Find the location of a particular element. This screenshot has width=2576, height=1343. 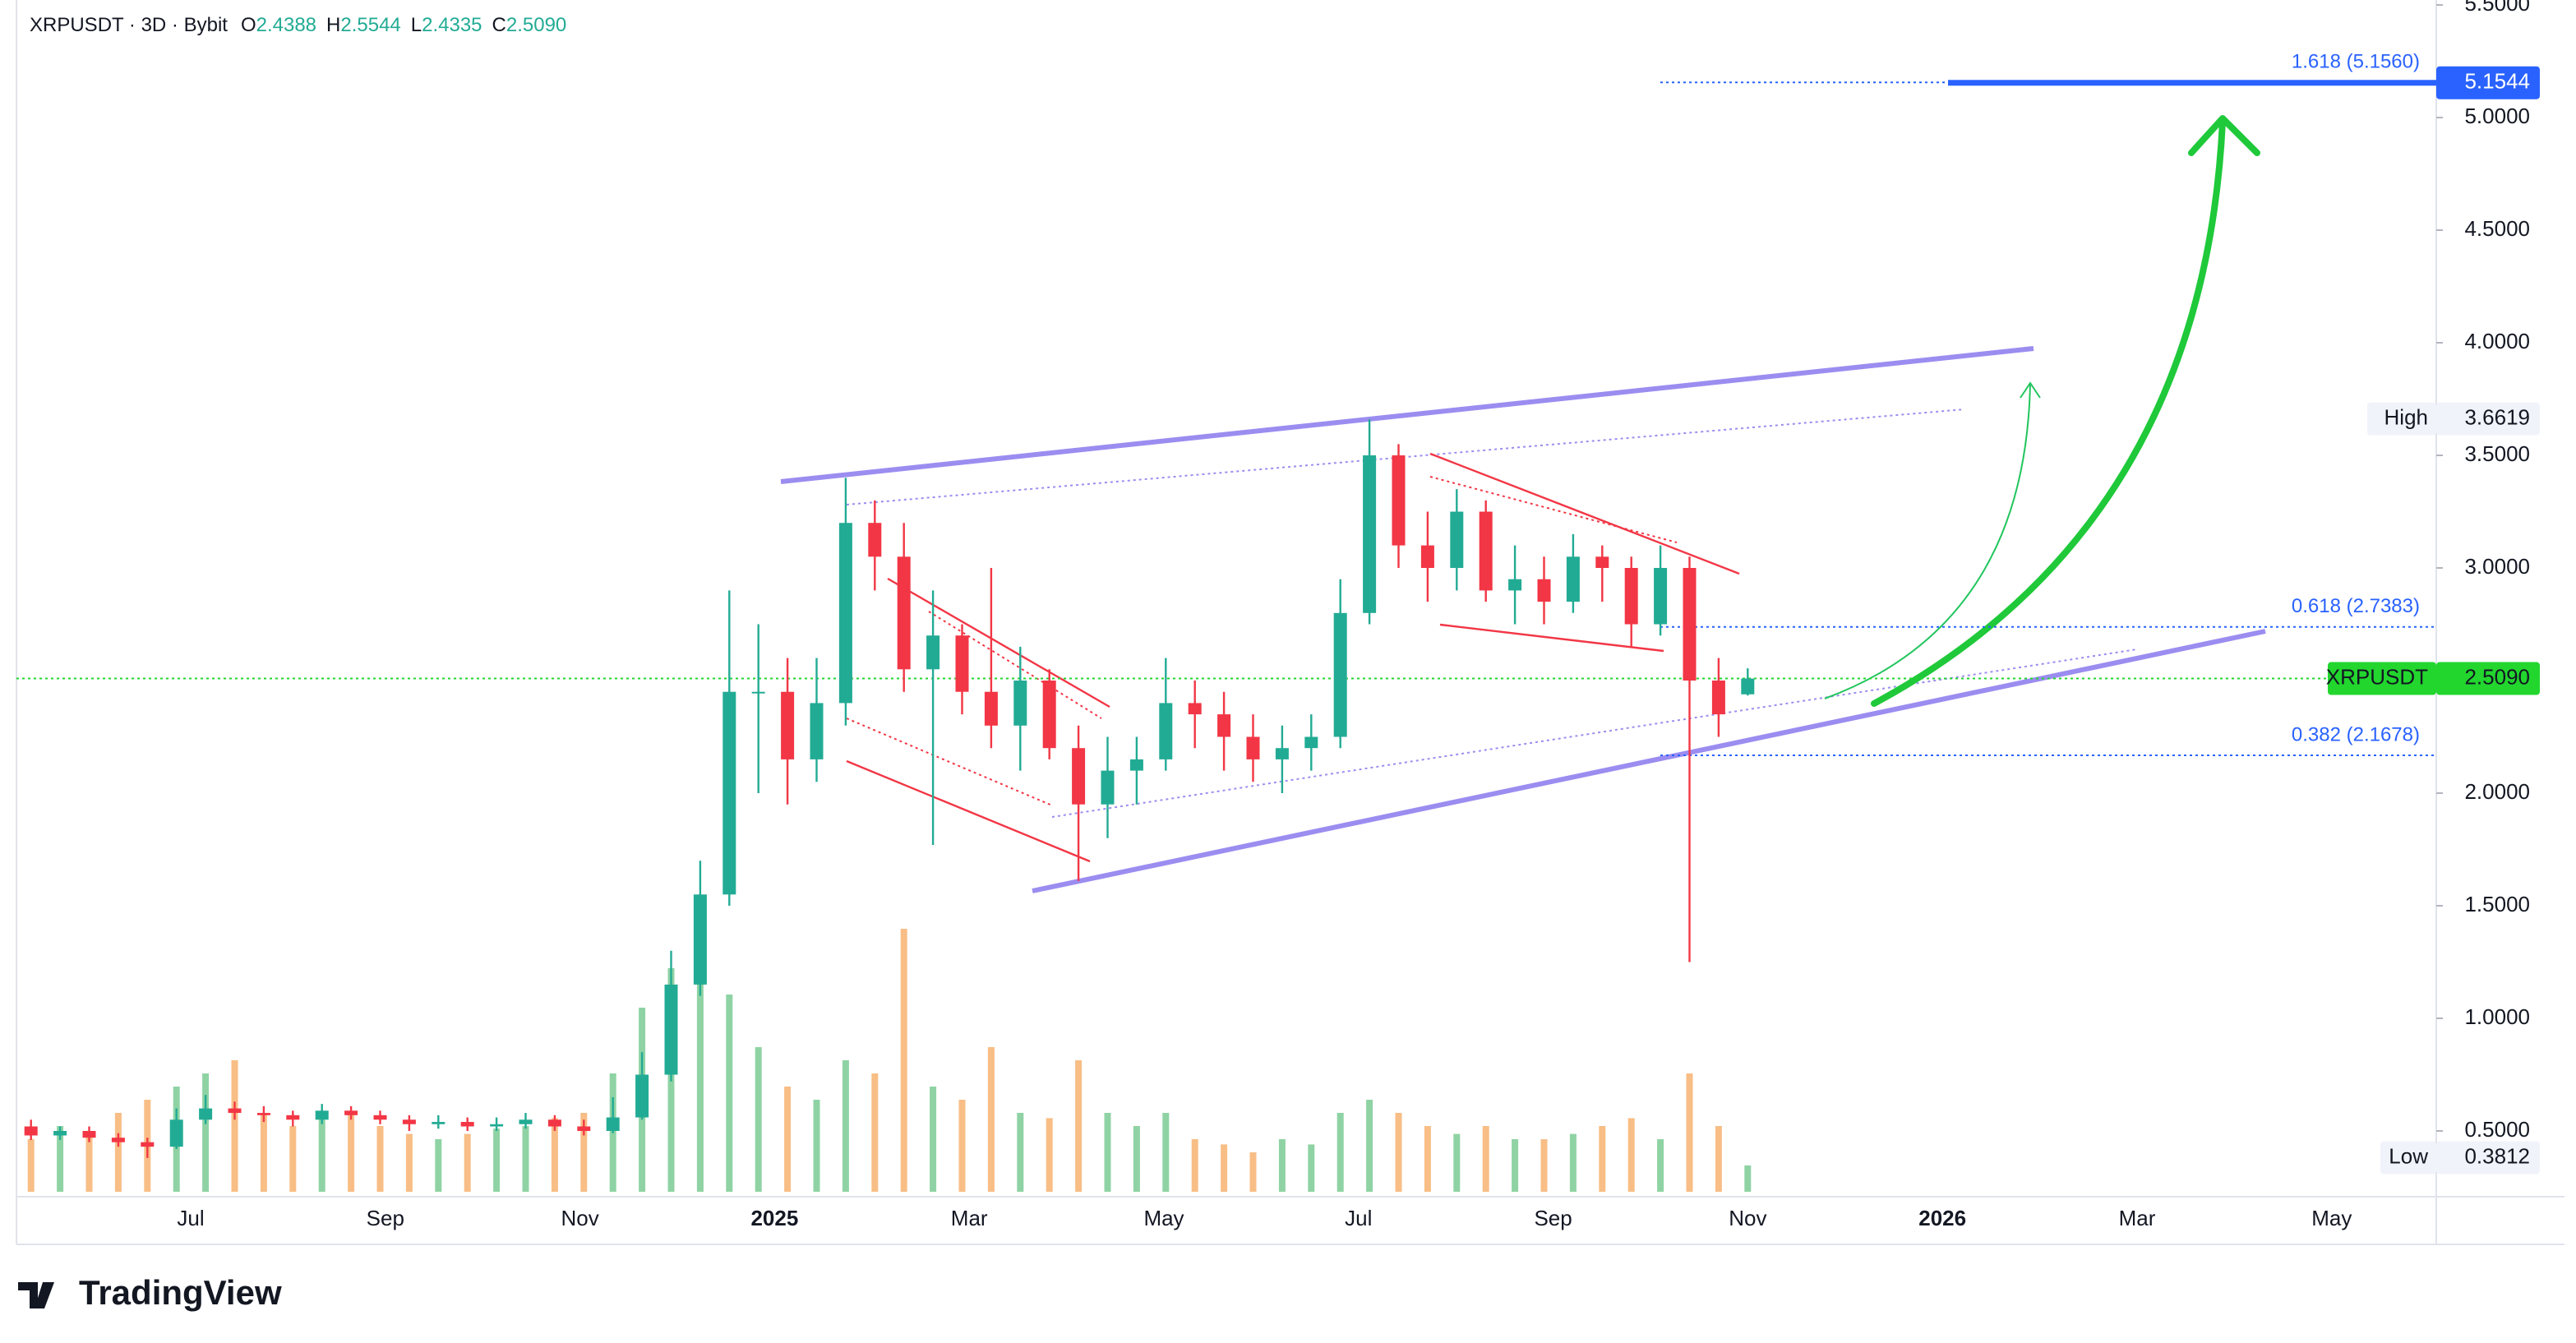

x-tick-label: 2025 is located at coordinates (774, 1218).